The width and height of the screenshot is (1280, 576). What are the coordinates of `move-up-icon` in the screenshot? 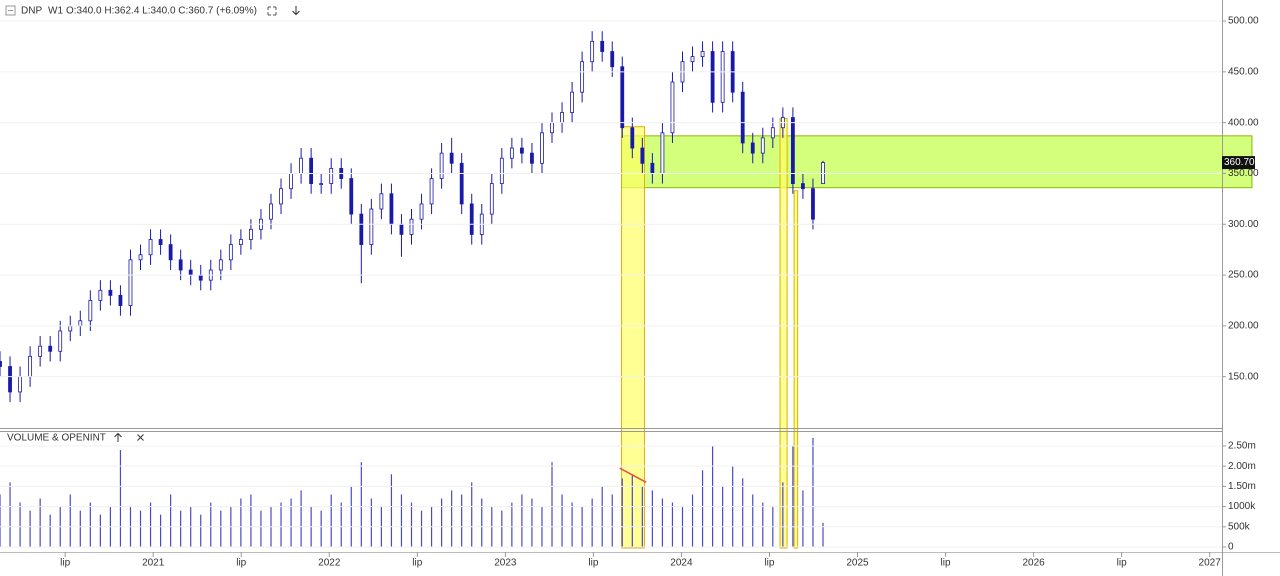 It's located at (118, 437).